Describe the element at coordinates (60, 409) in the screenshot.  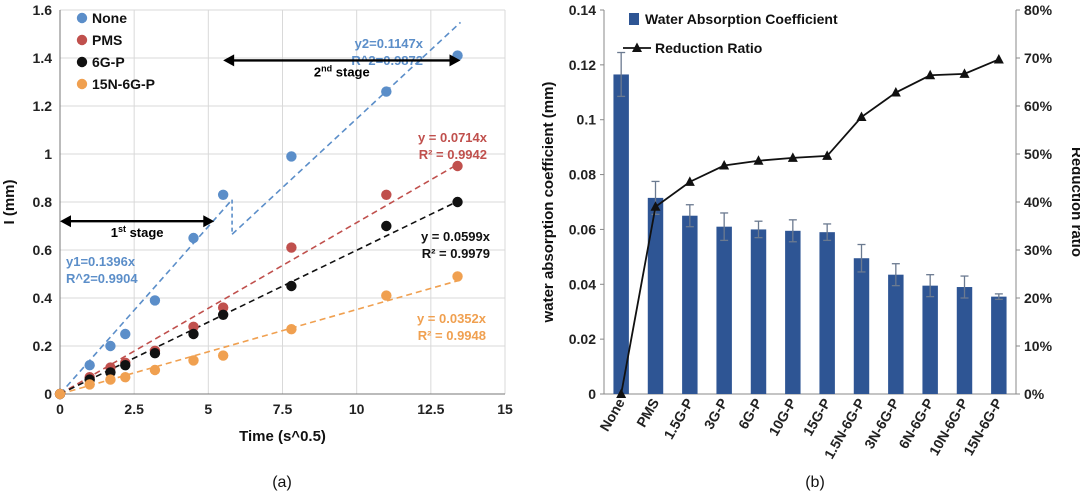
I see `x-tick-label: 0` at that location.